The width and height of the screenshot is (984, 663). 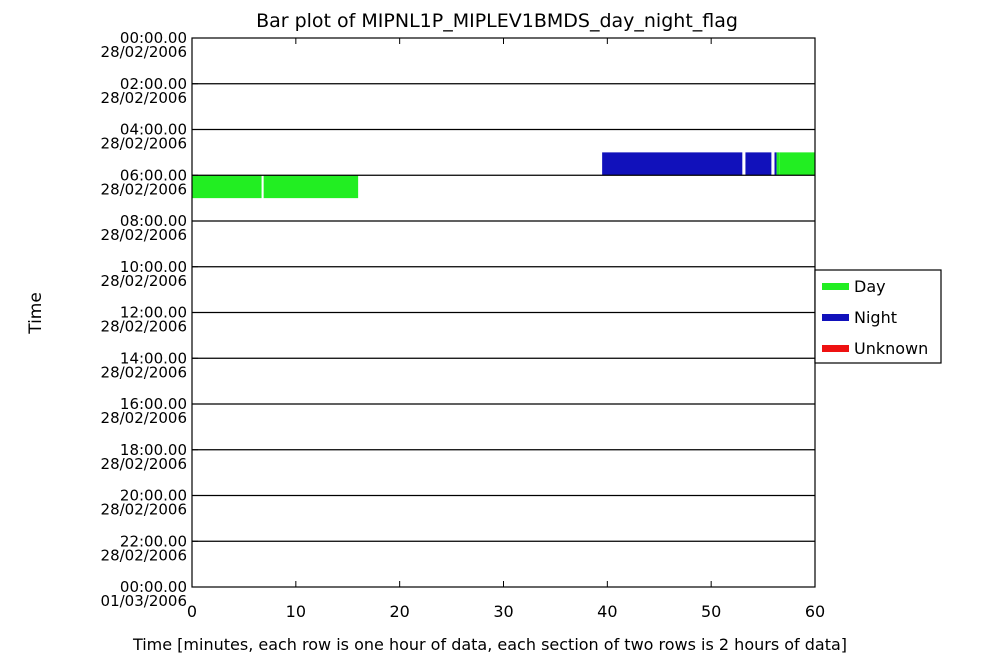 I want to click on ytick-date-3: 28/02/2006, so click(x=144, y=189).